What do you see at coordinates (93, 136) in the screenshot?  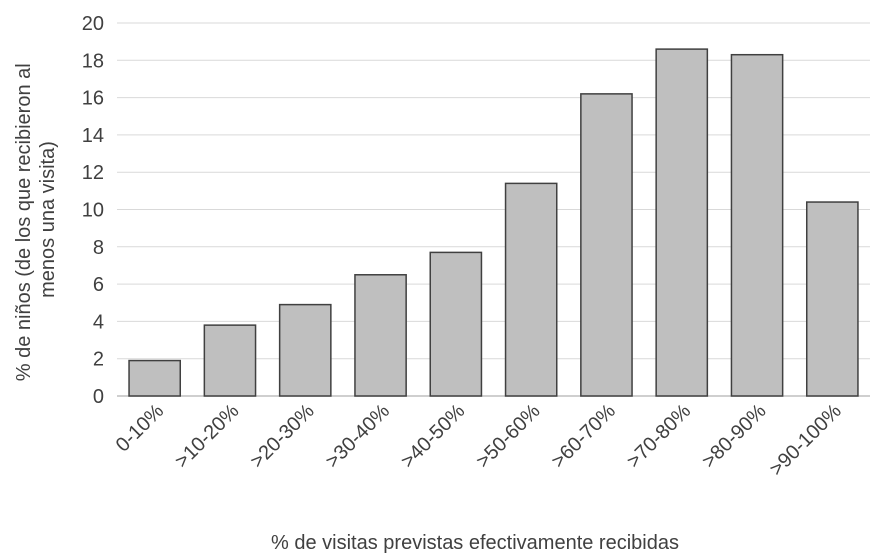 I see `y-tick-label: 14` at bounding box center [93, 136].